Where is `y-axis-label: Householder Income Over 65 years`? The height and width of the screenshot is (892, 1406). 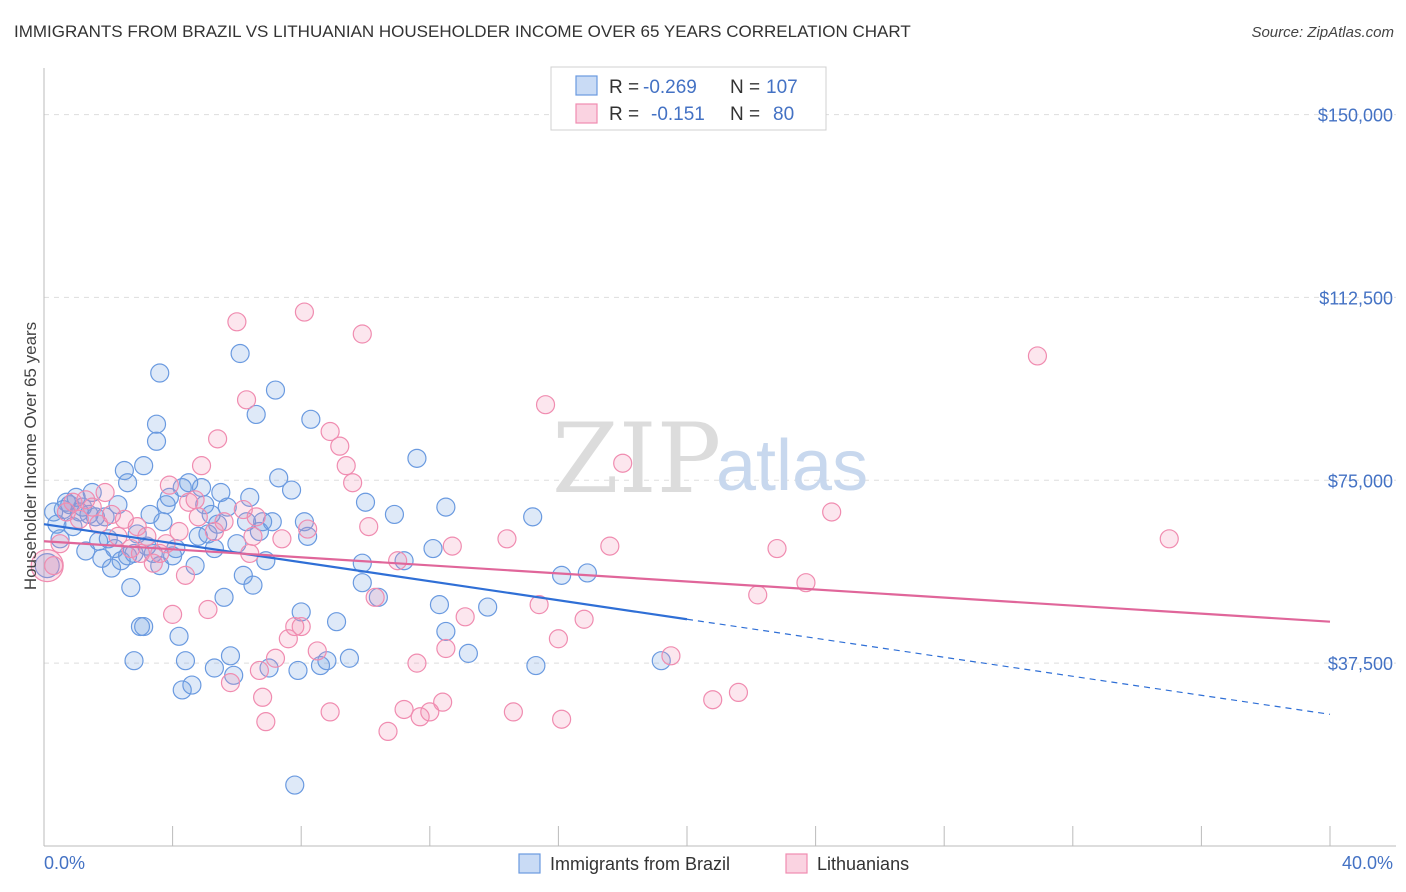
y-axis-label: Householder Income Over 65 years is located at coordinates (30, 456).